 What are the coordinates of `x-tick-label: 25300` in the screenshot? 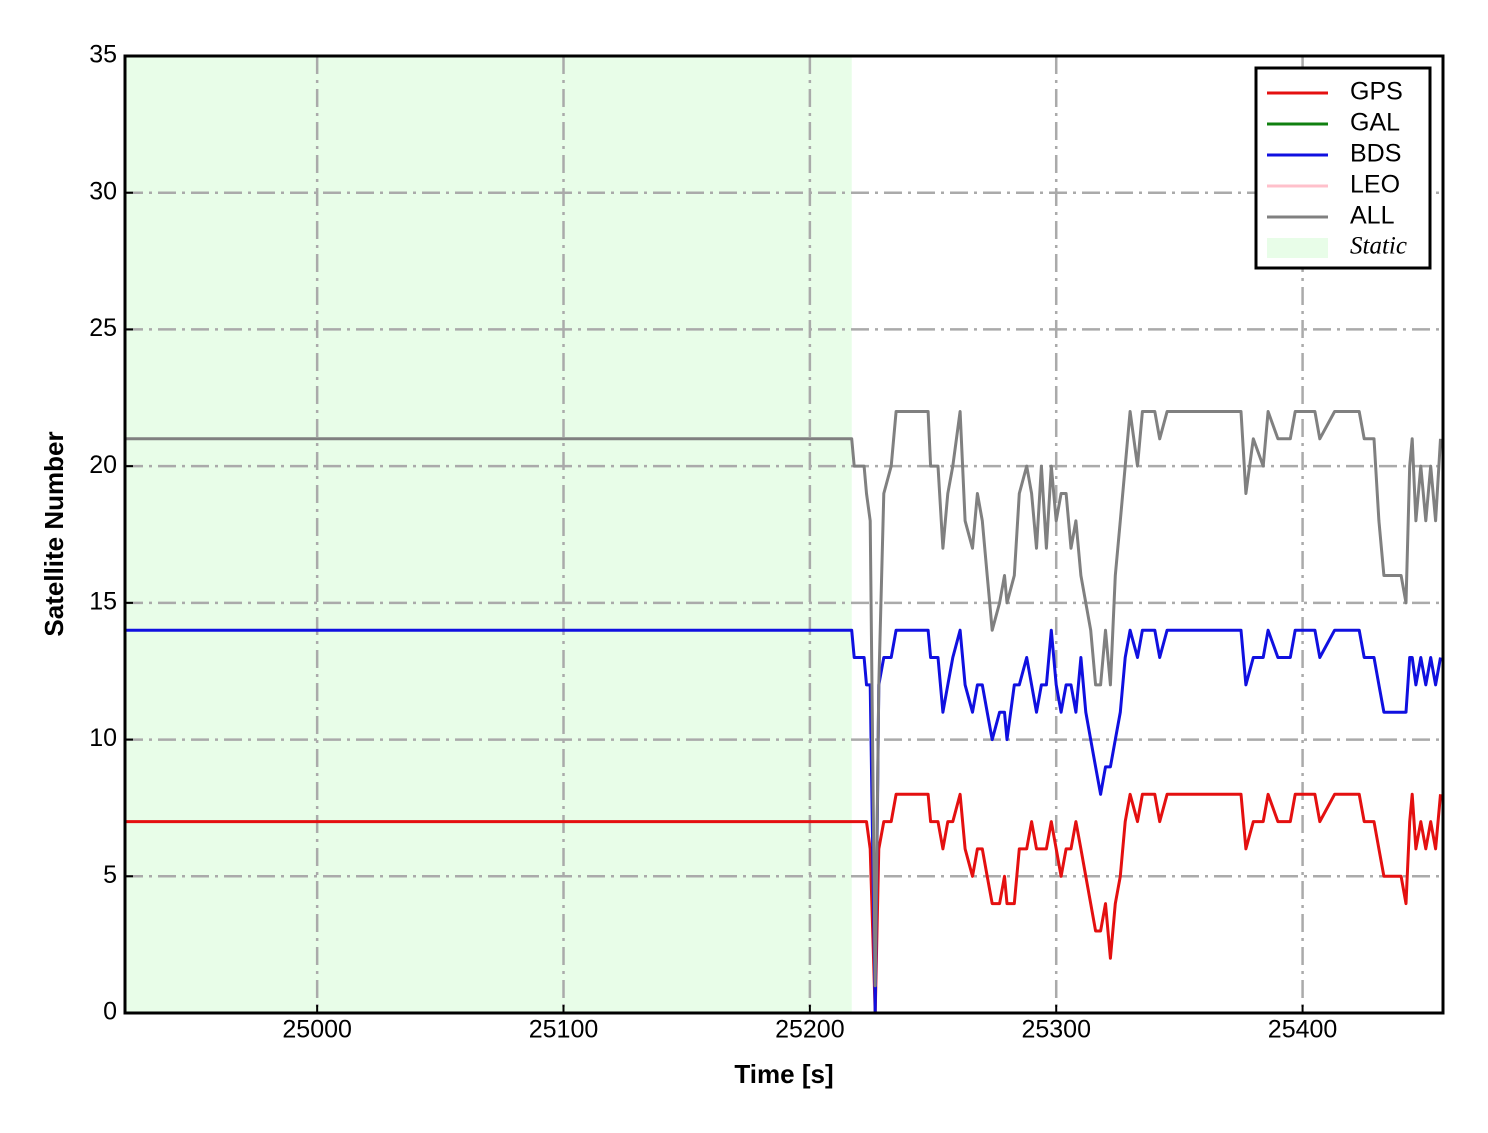 It's located at (1056, 1030).